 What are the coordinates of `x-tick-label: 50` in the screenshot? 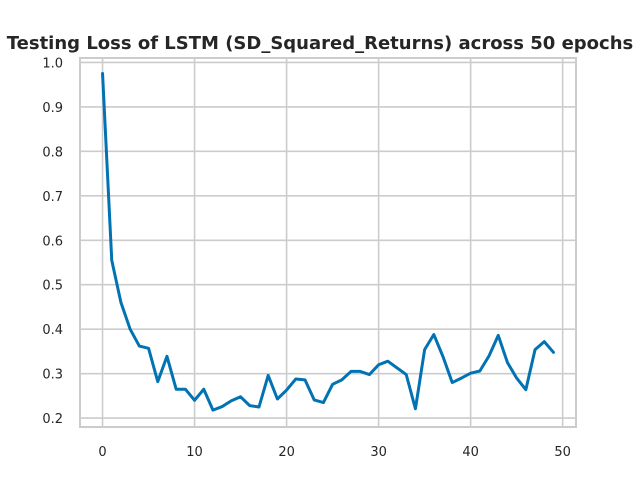 It's located at (562, 452).